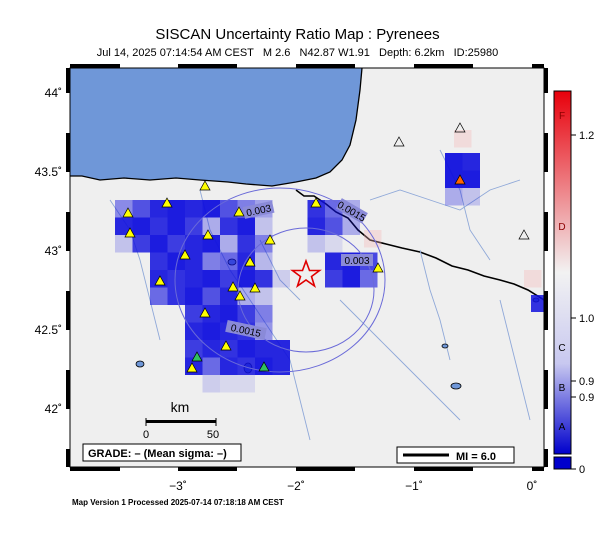 This screenshot has width=595, height=542. What do you see at coordinates (353, 486) in the screenshot?
I see `longitude-labels: −3˚ −2˚ −1˚ 0˚` at bounding box center [353, 486].